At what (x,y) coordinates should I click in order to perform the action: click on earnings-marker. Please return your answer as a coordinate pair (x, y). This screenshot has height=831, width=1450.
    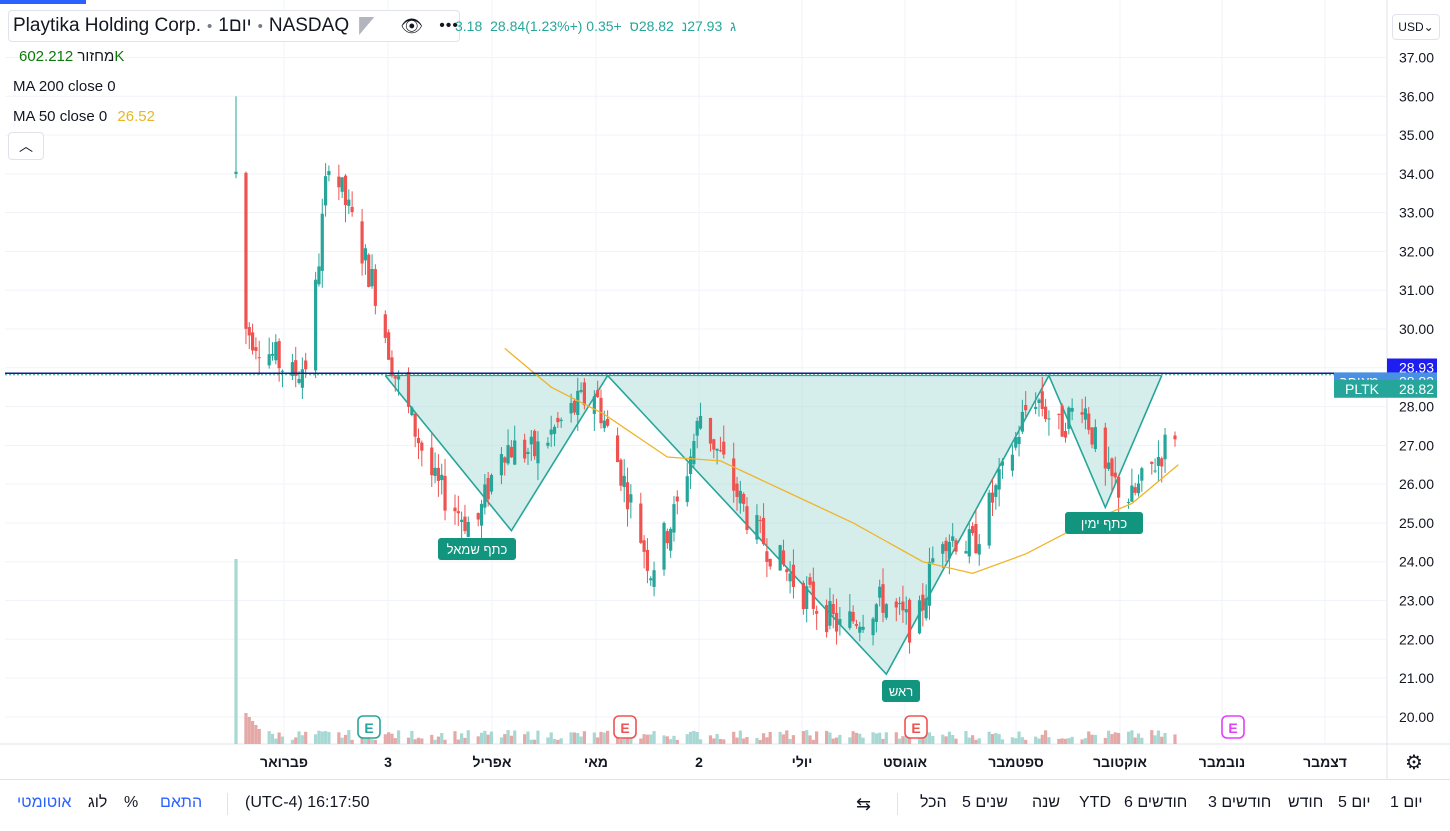
    Looking at the image, I should click on (369, 727).